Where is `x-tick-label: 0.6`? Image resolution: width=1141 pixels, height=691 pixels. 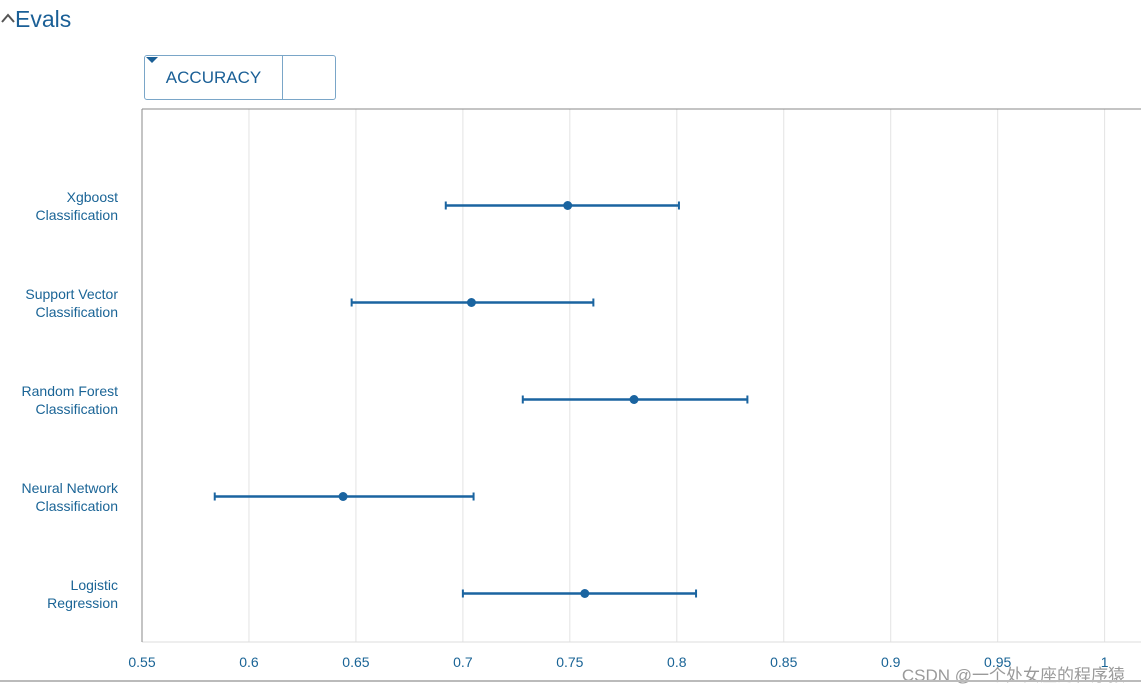 x-tick-label: 0.6 is located at coordinates (249, 662).